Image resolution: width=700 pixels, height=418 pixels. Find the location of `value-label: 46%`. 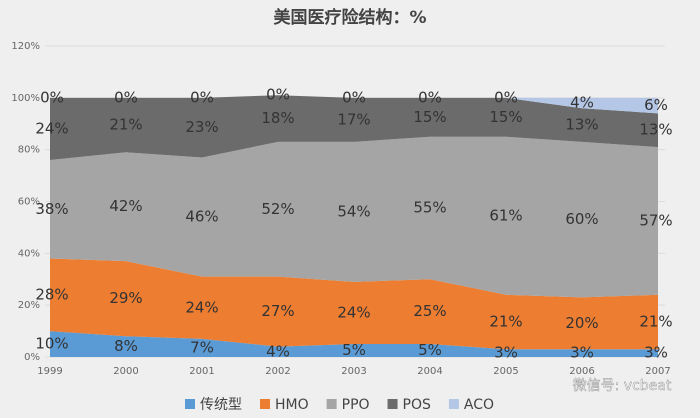

value-label: 46% is located at coordinates (201, 217).